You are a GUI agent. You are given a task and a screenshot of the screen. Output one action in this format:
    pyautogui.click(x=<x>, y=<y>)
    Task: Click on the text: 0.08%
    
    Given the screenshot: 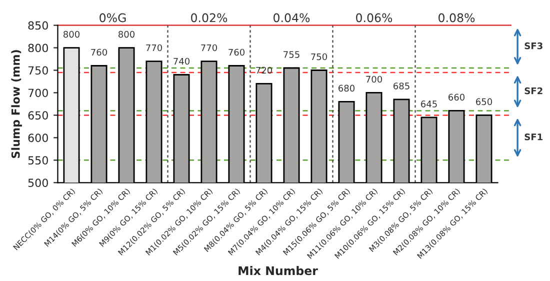 What is the action you would take?
    pyautogui.click(x=456, y=17)
    